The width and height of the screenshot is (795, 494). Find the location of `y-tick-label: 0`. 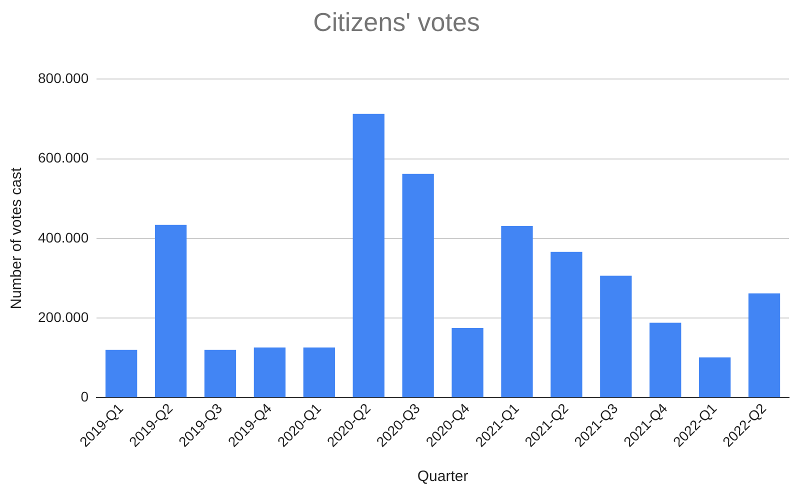

y-tick-label: 0 is located at coordinates (84, 396).